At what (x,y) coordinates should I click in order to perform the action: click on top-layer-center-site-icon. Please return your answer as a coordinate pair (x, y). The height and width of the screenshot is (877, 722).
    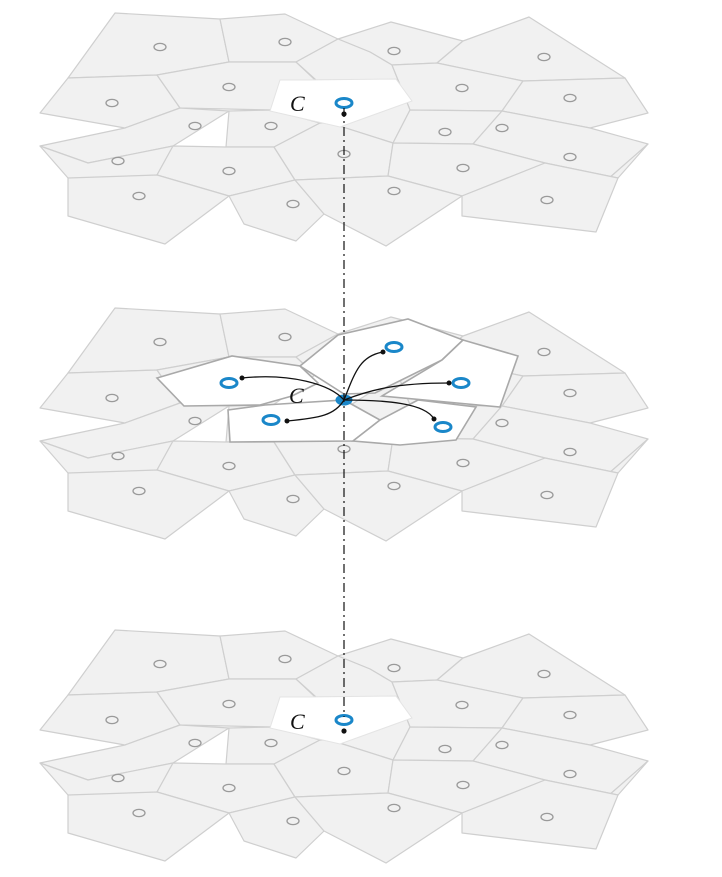
    Looking at the image, I should click on (344, 103).